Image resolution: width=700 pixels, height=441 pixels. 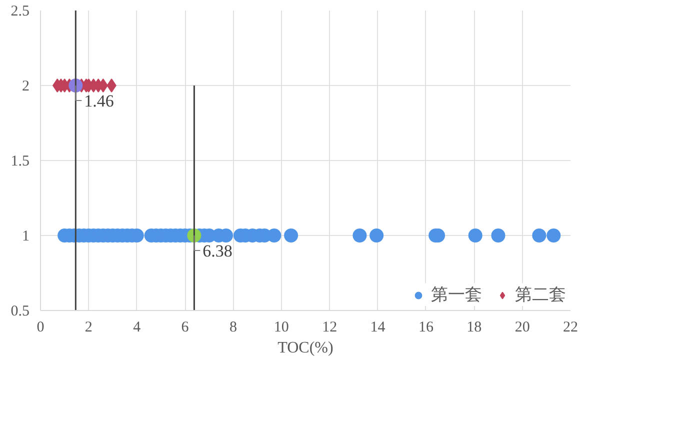 What do you see at coordinates (26, 236) in the screenshot?
I see `y-tick-label: 1` at bounding box center [26, 236].